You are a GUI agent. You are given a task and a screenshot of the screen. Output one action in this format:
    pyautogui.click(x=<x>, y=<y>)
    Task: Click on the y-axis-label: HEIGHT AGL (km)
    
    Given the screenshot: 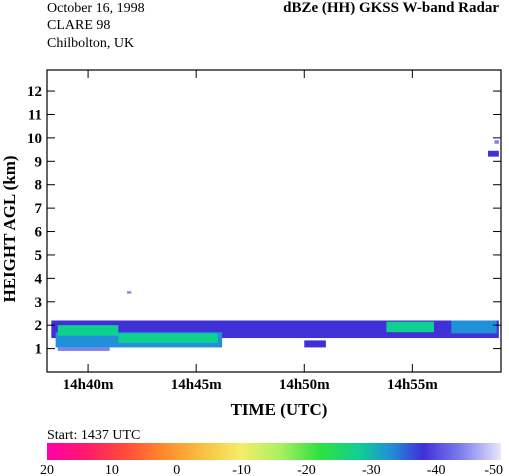 What is the action you would take?
    pyautogui.click(x=9, y=228)
    